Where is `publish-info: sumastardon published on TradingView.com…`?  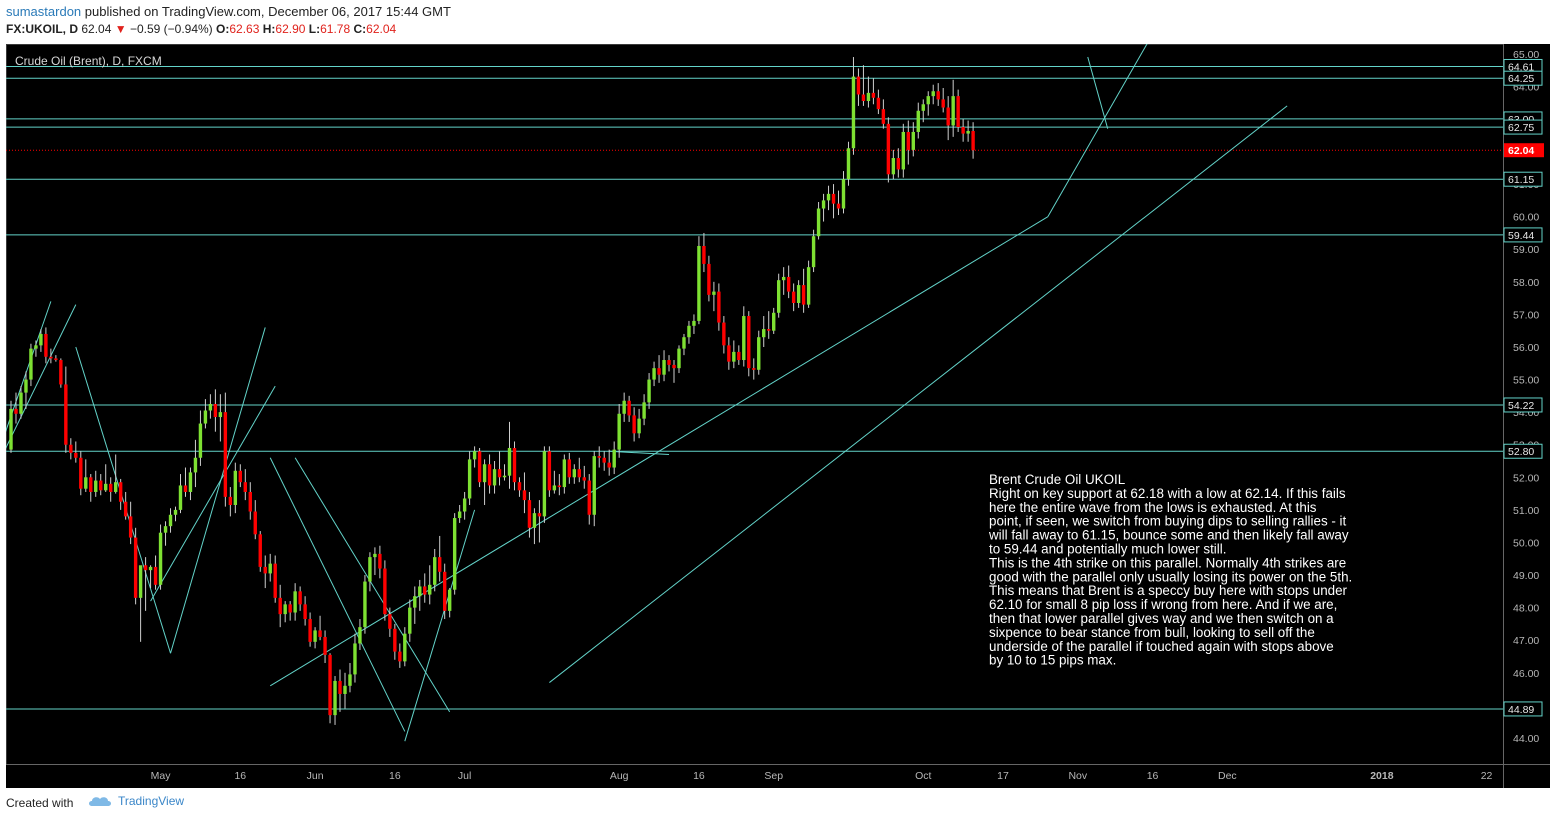 publish-info: sumastardon published on TradingView.com… is located at coordinates (228, 11).